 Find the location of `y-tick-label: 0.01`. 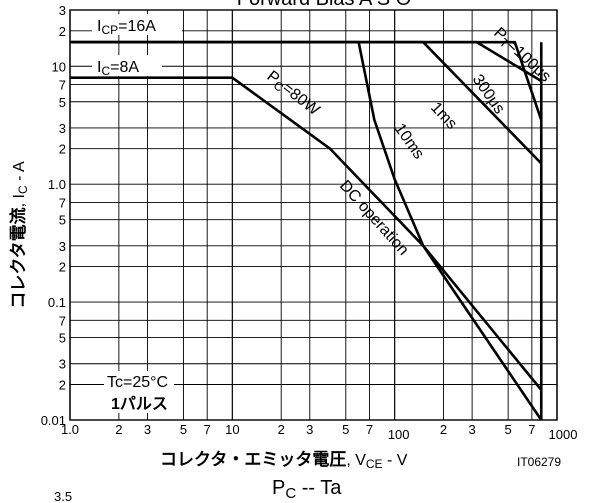

y-tick-label: 0.01 is located at coordinates (53, 420).